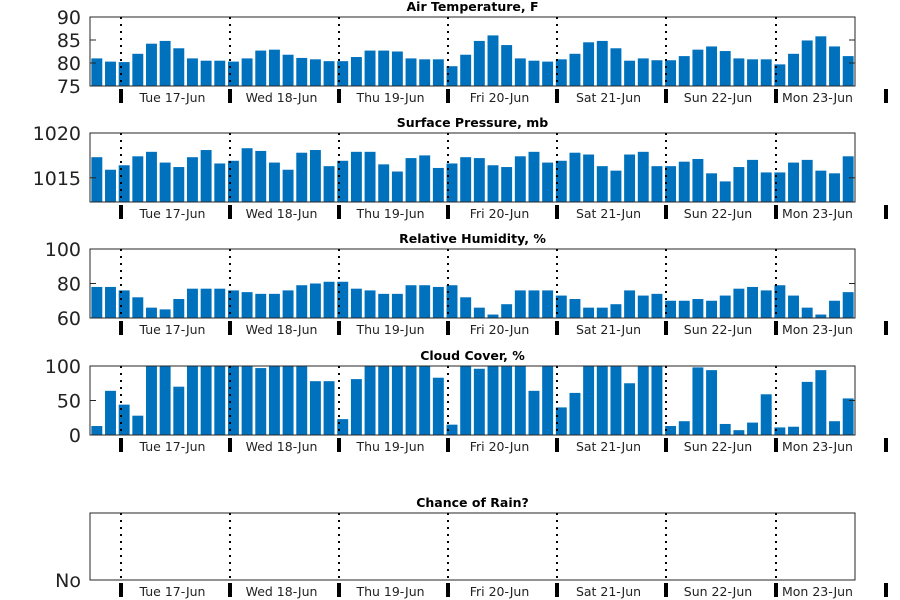  What do you see at coordinates (718, 591) in the screenshot?
I see `day-label: Sun 22-Jun` at bounding box center [718, 591].